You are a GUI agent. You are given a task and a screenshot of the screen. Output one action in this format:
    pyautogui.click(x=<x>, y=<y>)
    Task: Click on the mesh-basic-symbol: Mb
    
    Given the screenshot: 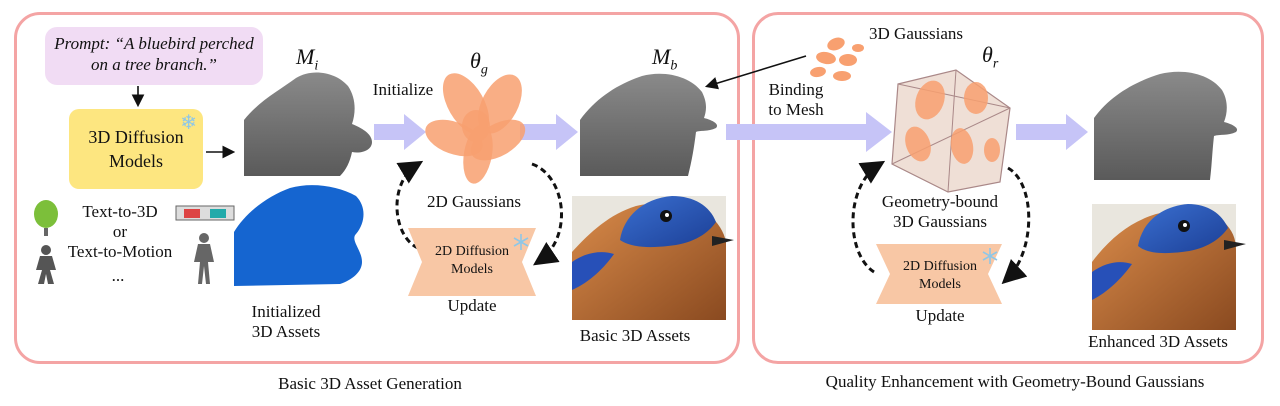 What is the action you would take?
    pyautogui.click(x=665, y=59)
    